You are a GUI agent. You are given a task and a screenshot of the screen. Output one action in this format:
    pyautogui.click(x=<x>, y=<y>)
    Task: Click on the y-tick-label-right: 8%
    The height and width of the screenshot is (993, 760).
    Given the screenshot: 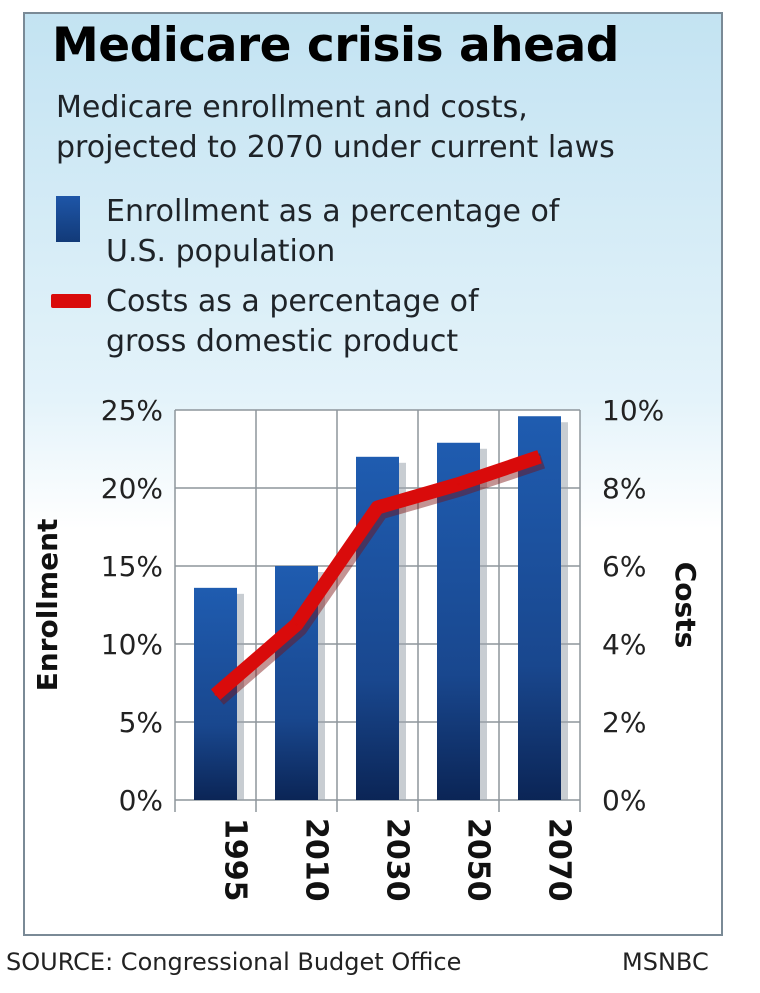 What is the action you would take?
    pyautogui.click(x=624, y=488)
    